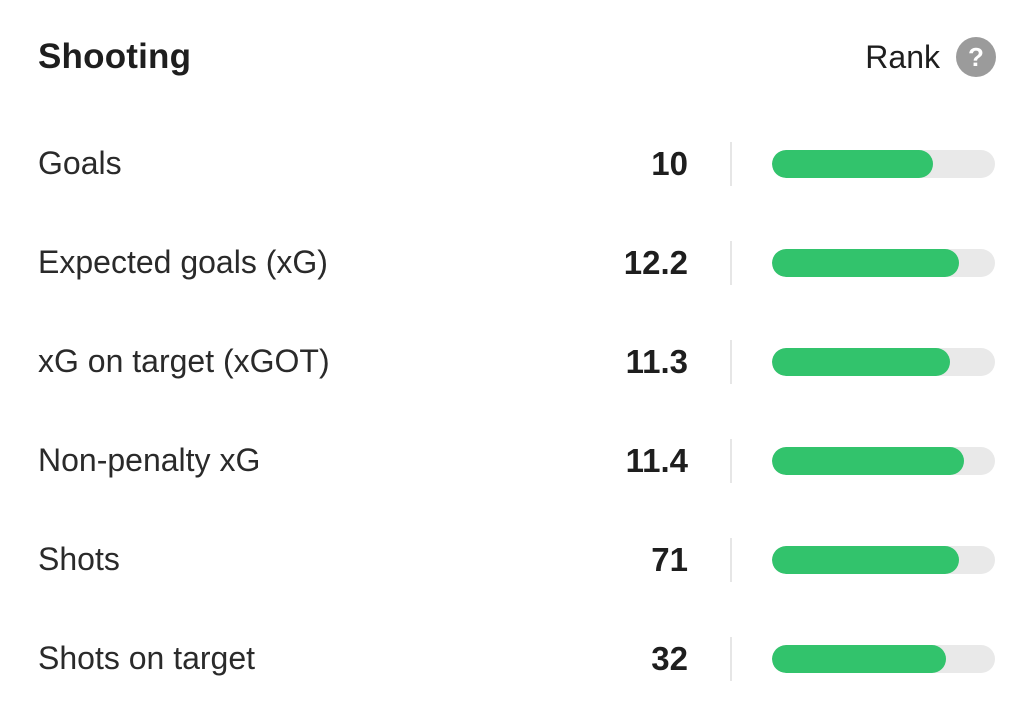 This screenshot has height=721, width=1024. I want to click on rank-header: Rank ?, so click(930, 57).